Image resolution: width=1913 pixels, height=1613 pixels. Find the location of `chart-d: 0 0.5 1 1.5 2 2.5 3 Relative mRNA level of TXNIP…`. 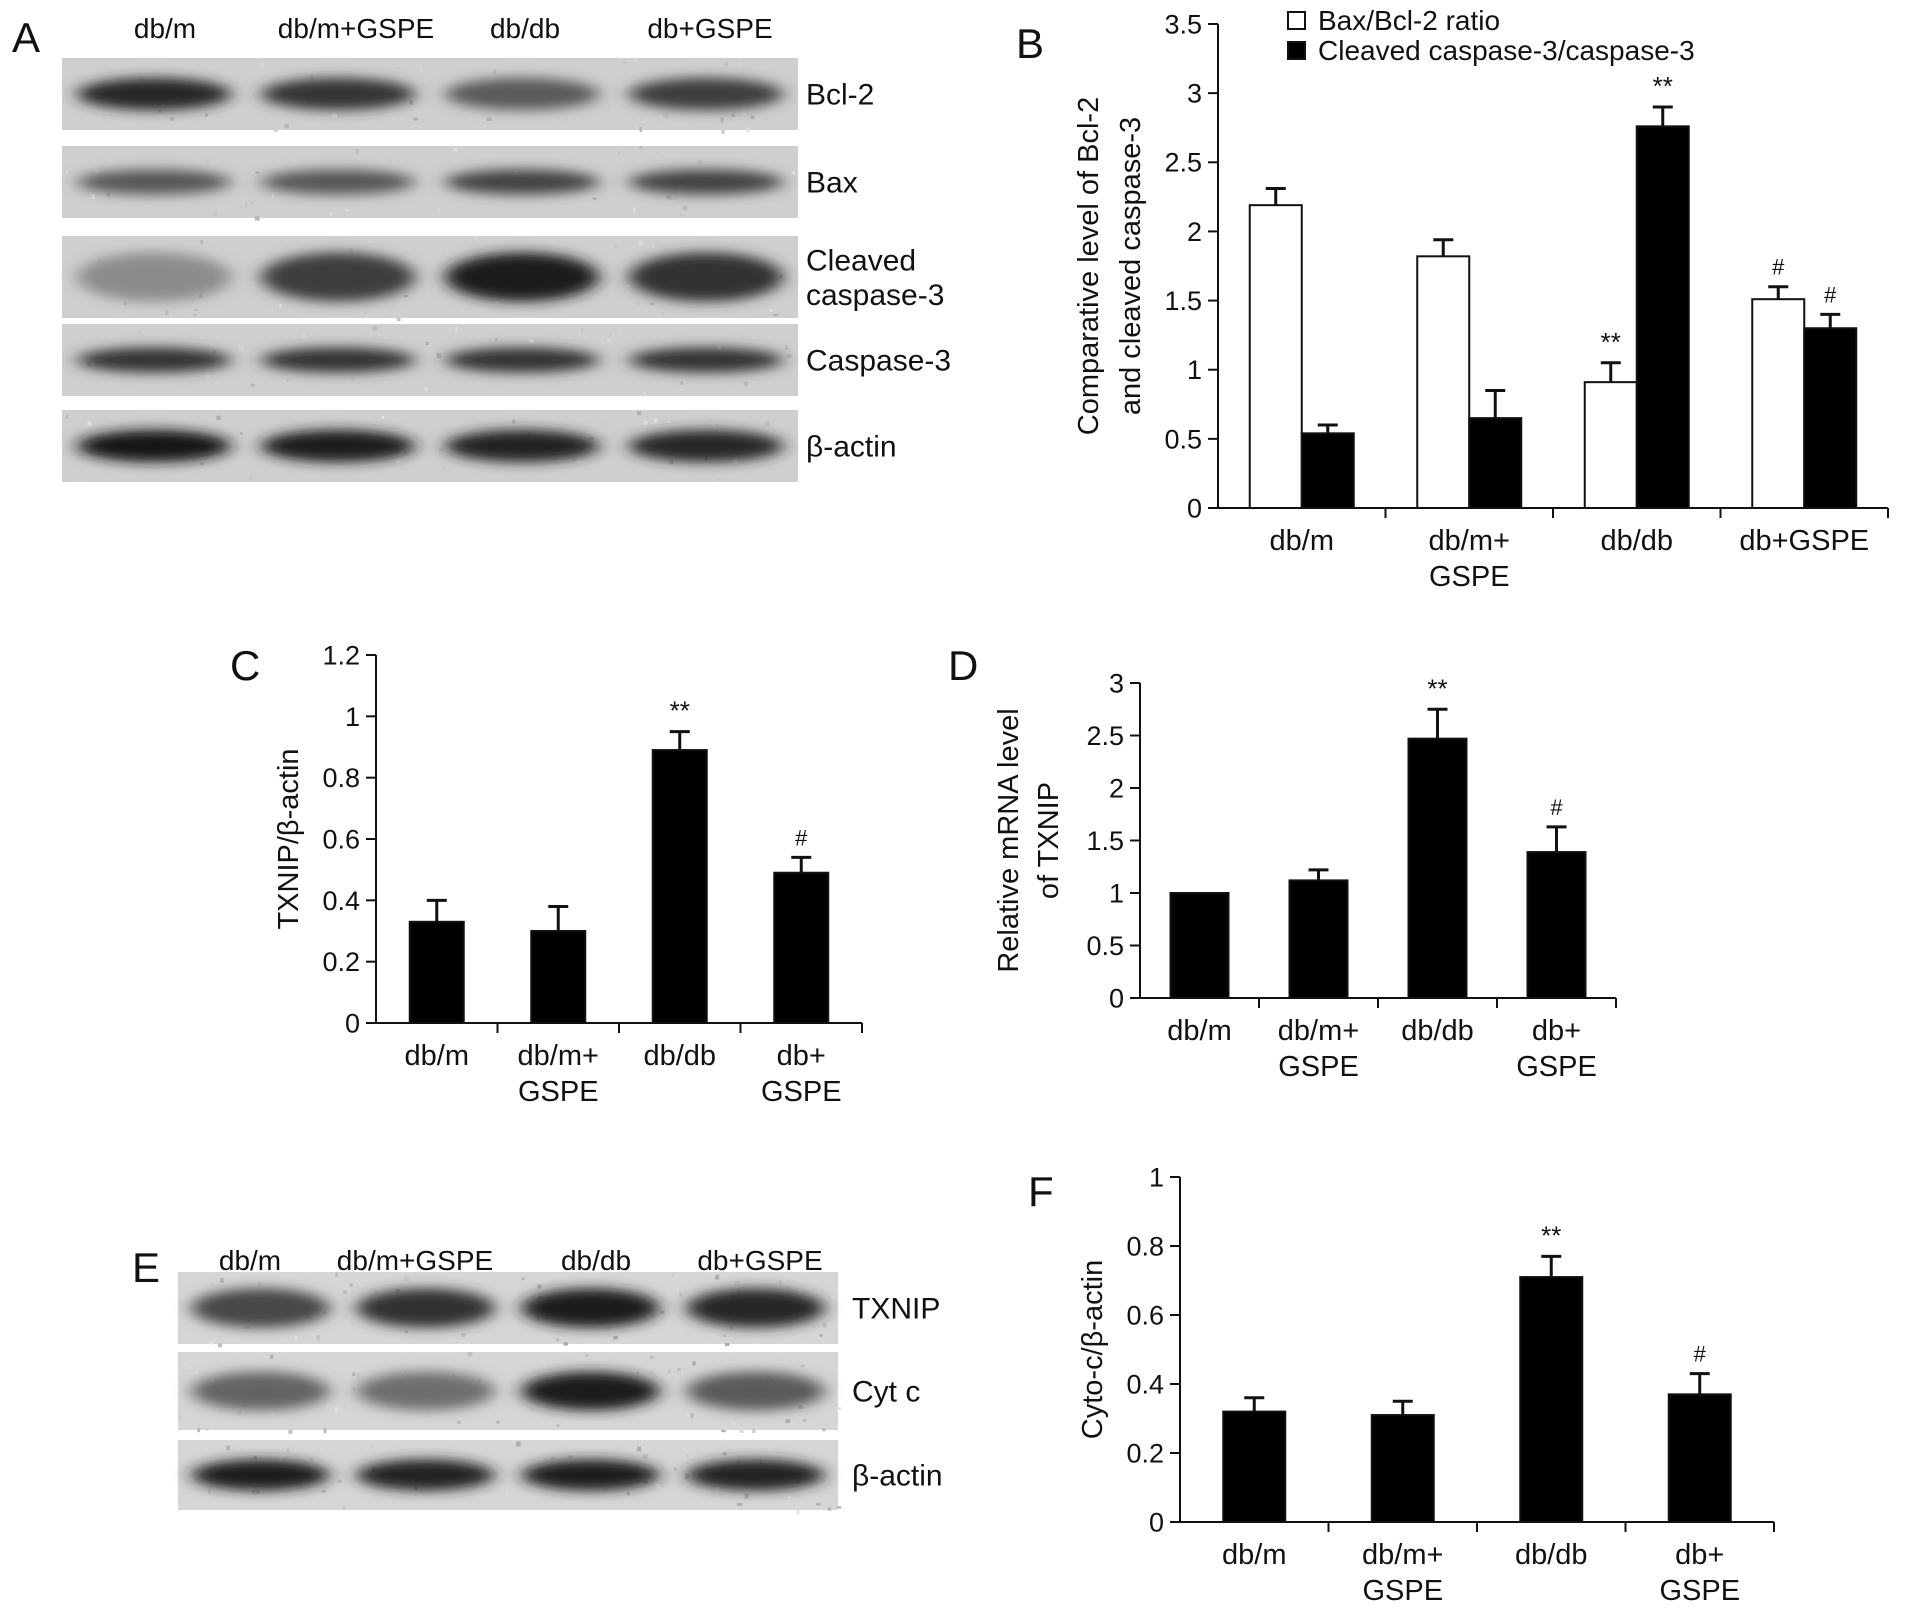

chart-d: 0 0.5 1 1.5 2 2.5 3 Relative mRNA level of TXNIP… is located at coordinates (1305, 875).